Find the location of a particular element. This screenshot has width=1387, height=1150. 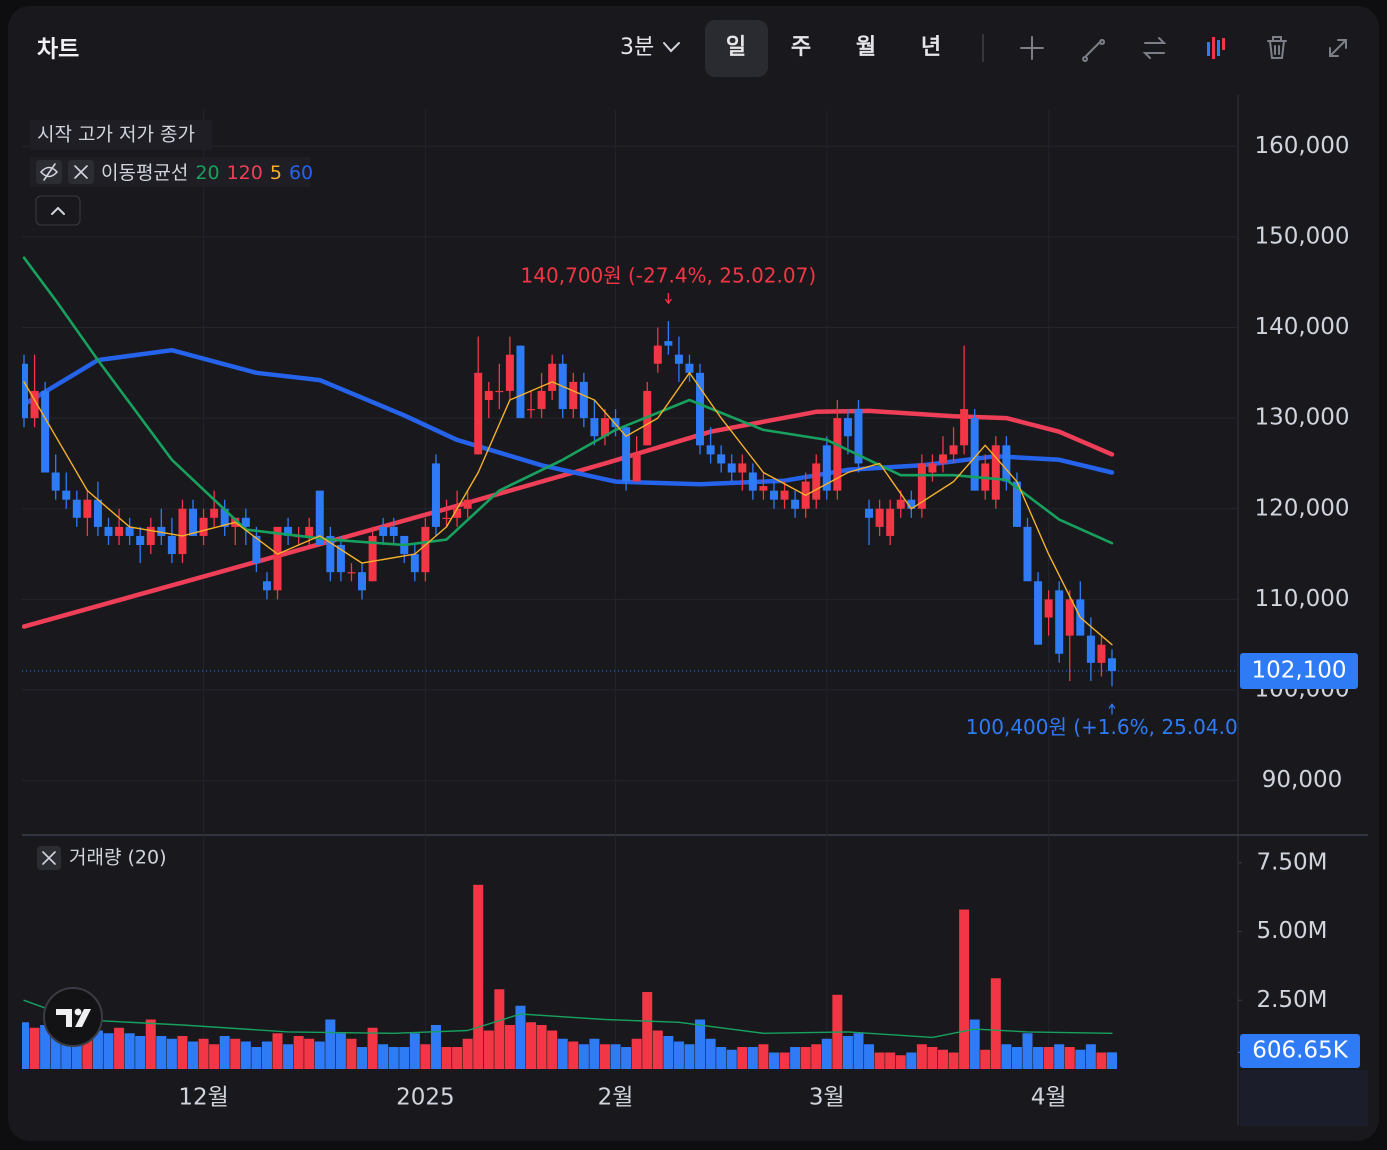

eye-off-icon is located at coordinates (49, 172).